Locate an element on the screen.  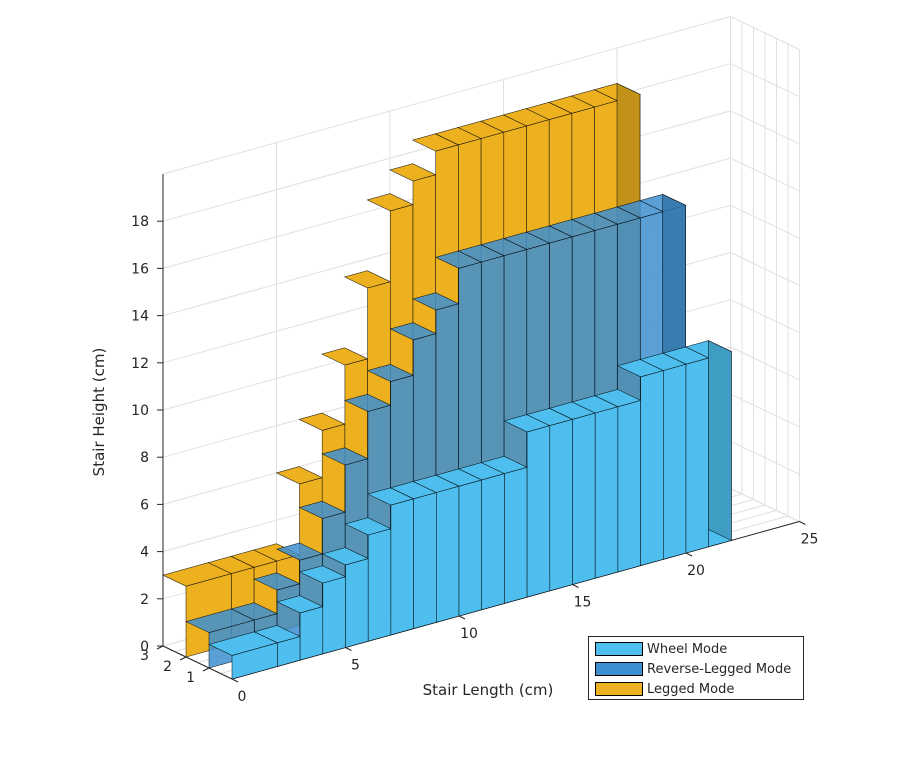
x-tick-label: 10 is located at coordinates (469, 634).